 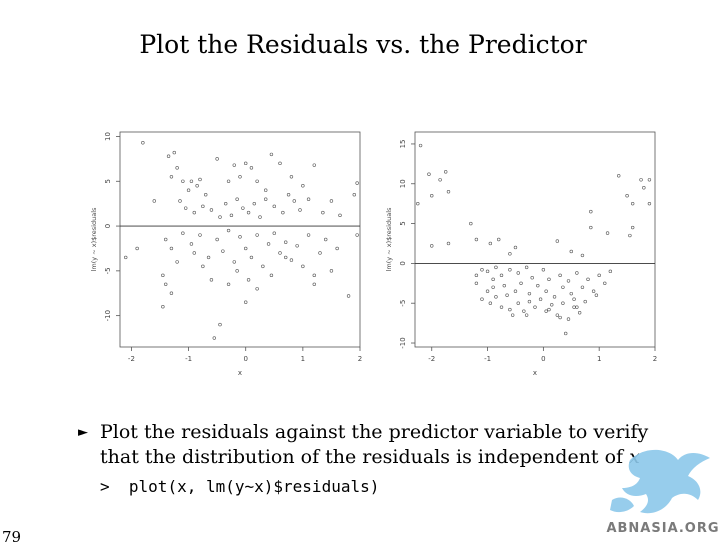 I want to click on svg-text: ABNASIA.ORG, so click(x=662, y=528).